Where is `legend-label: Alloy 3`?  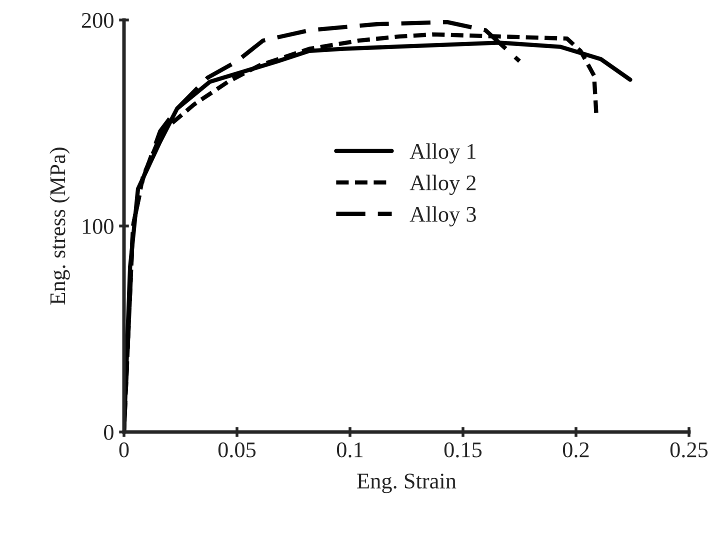 legend-label: Alloy 3 is located at coordinates (443, 216).